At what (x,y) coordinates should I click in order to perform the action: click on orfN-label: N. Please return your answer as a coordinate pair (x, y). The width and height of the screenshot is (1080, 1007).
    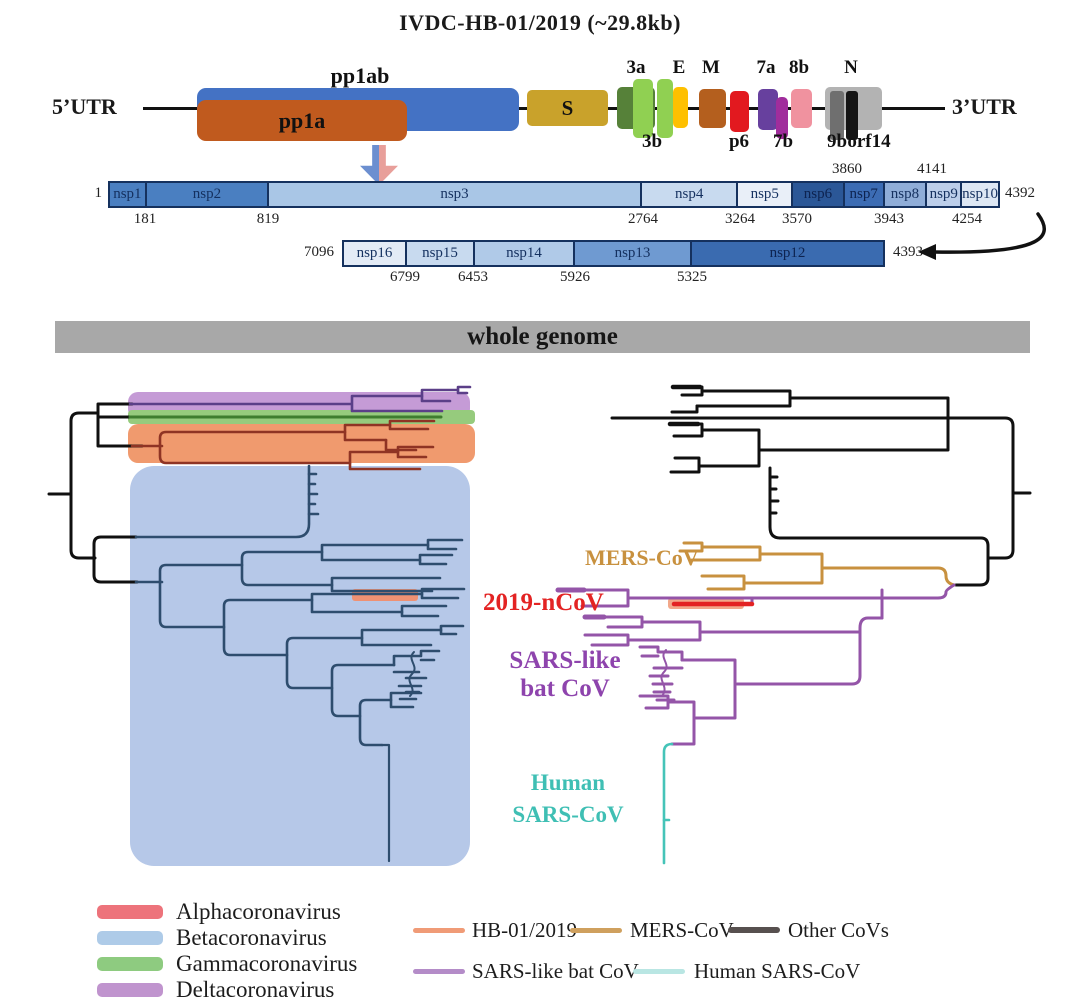
    Looking at the image, I should click on (851, 67).